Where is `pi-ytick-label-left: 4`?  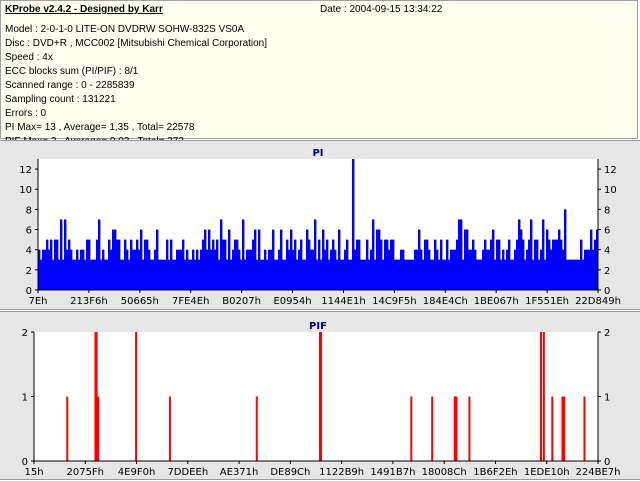
pi-ytick-label-left: 4 is located at coordinates (29, 251).